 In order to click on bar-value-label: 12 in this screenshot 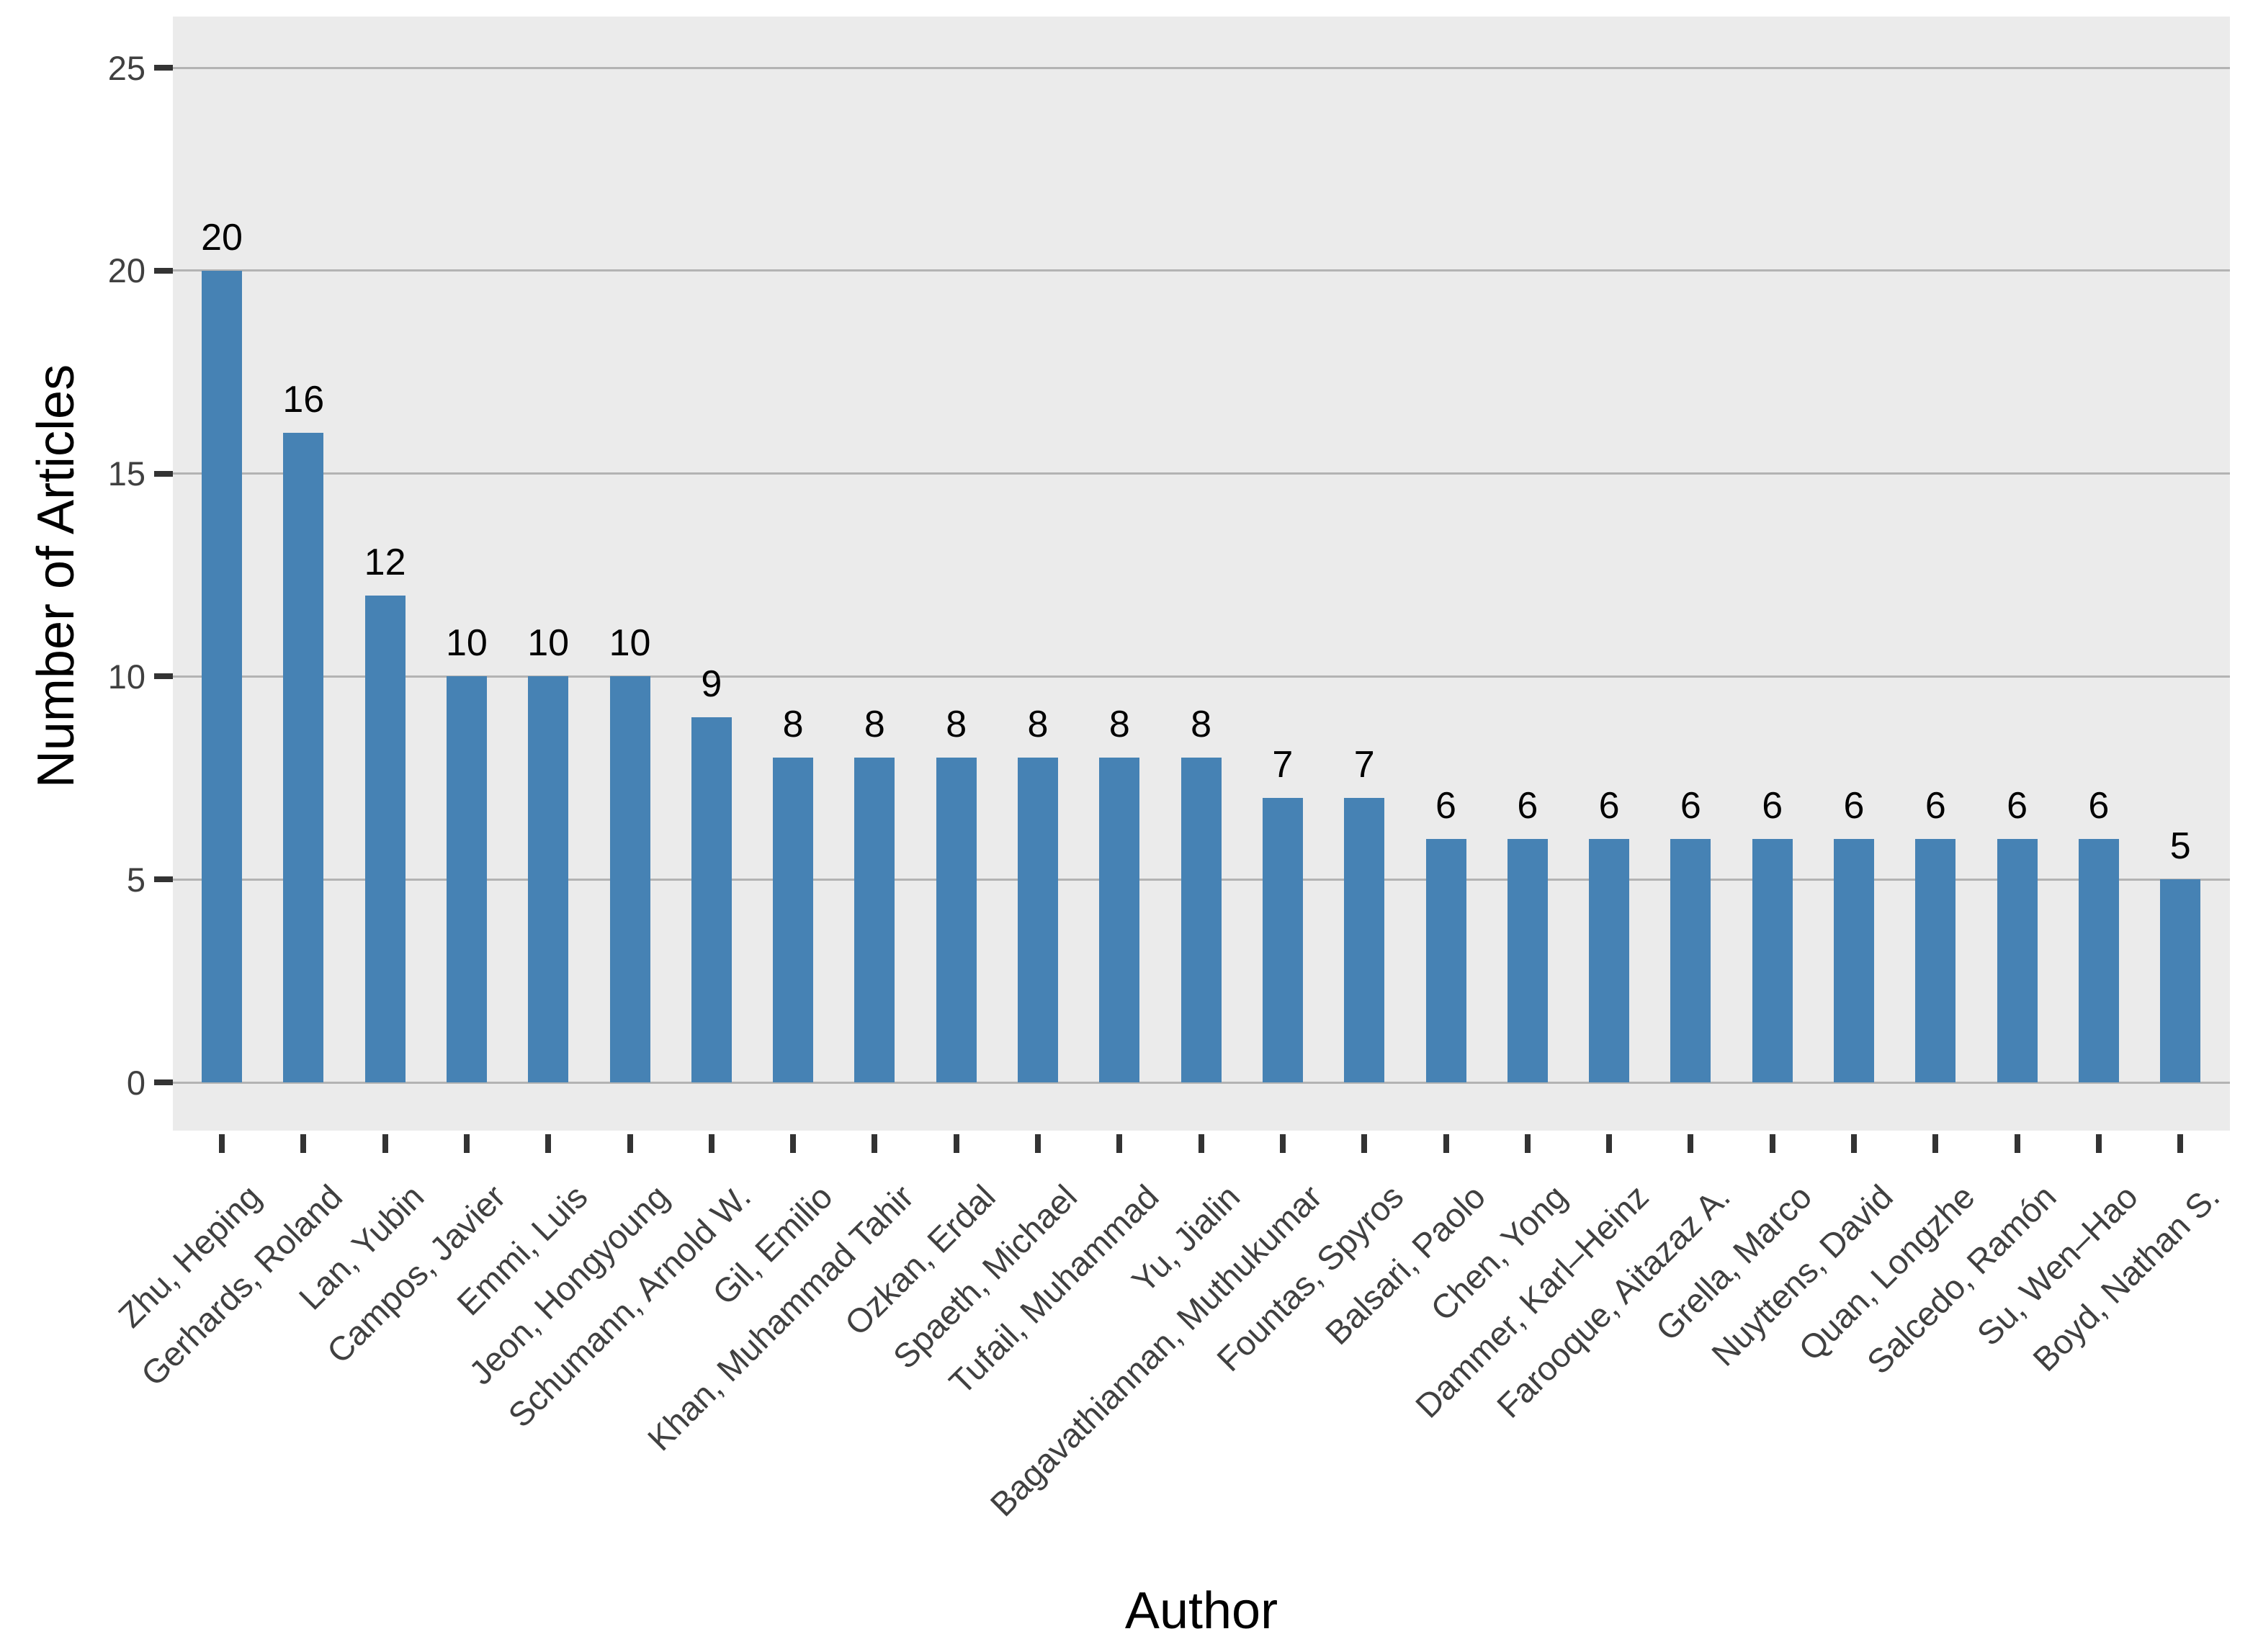, I will do `click(385, 562)`.